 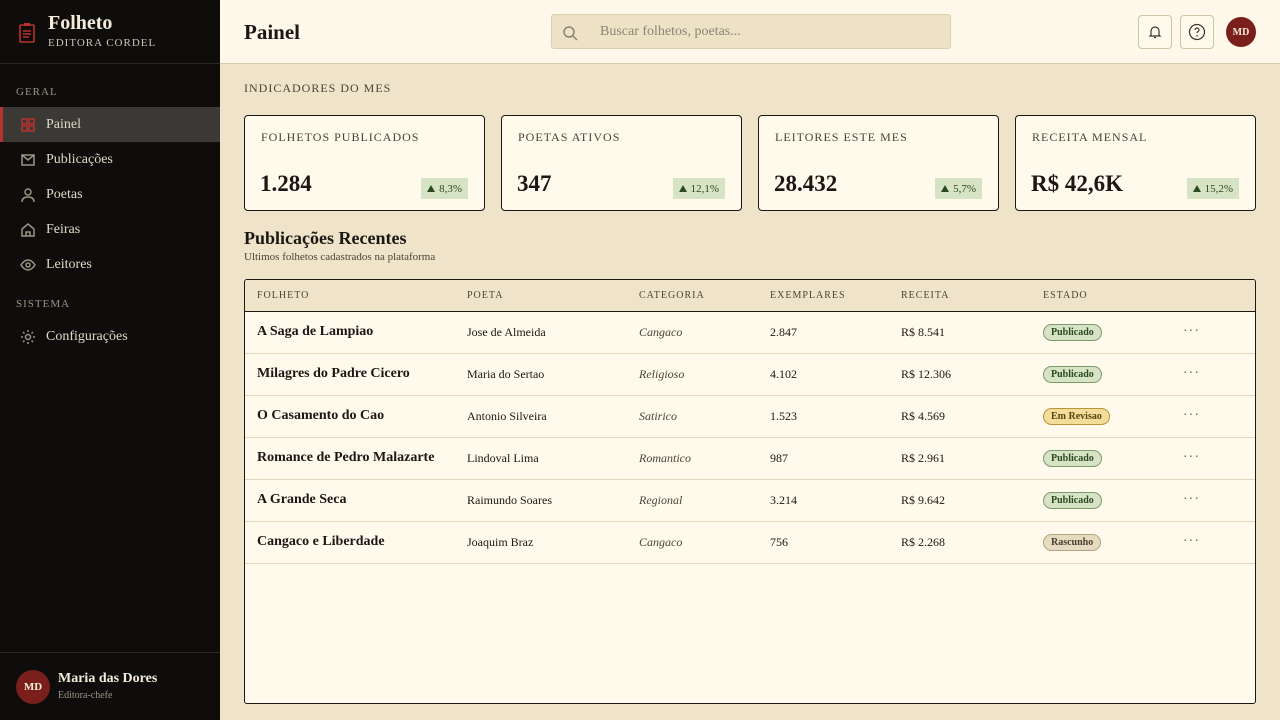 What do you see at coordinates (841, 137) in the screenshot?
I see `indicator-label: LEITORES ESTE MES` at bounding box center [841, 137].